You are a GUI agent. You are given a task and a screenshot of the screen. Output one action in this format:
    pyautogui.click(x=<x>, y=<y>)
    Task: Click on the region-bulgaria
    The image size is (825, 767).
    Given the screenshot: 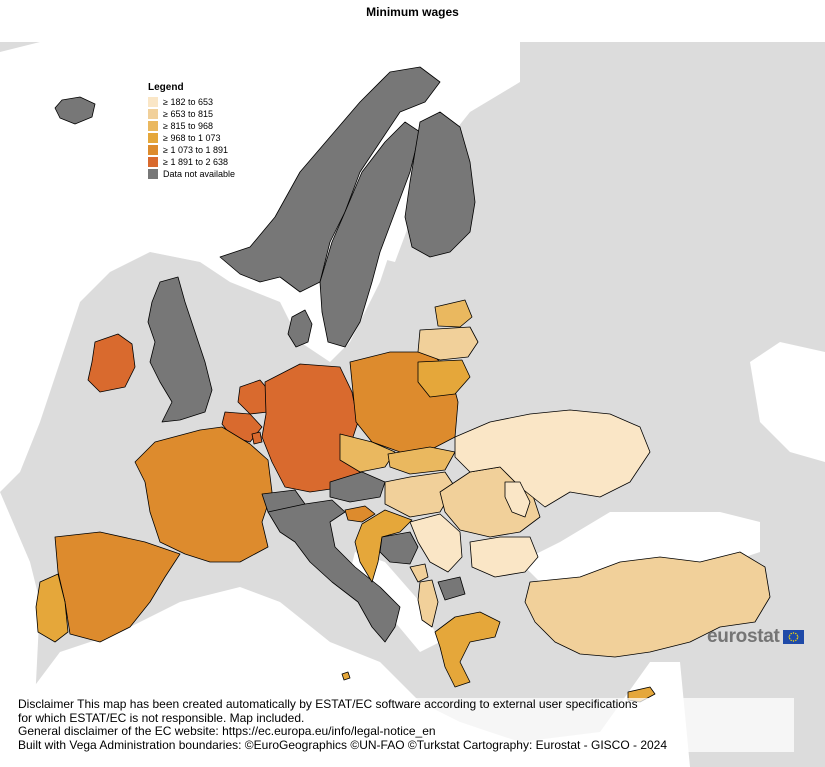 What is the action you would take?
    pyautogui.click(x=504, y=557)
    